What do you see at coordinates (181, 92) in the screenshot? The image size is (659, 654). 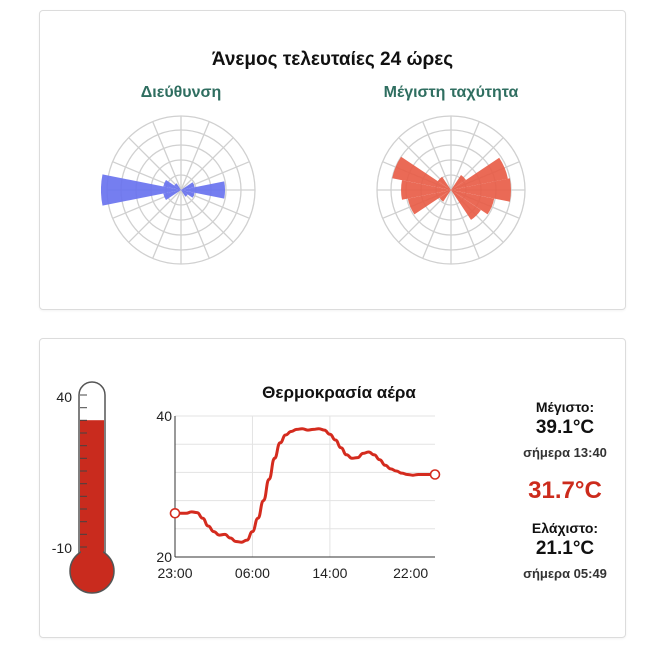 I see `wind-direction-label: Διεύθυνση` at bounding box center [181, 92].